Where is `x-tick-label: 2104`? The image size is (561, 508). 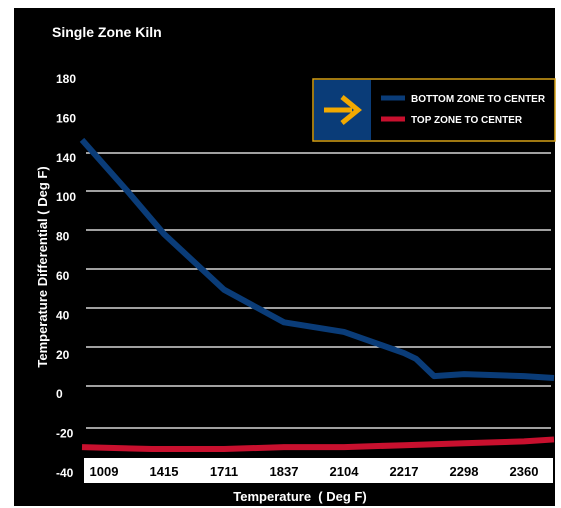 x-tick-label: 2104 is located at coordinates (345, 471).